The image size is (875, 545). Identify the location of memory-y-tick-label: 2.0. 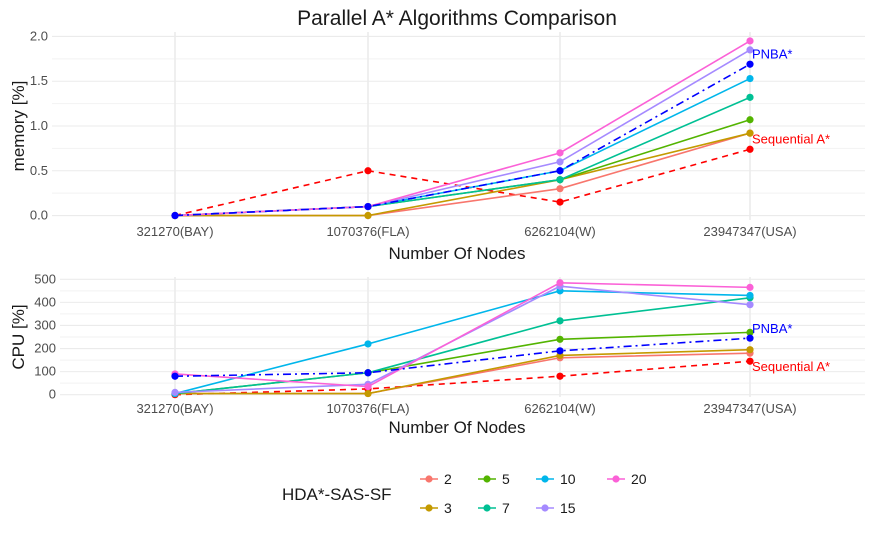
(39, 35).